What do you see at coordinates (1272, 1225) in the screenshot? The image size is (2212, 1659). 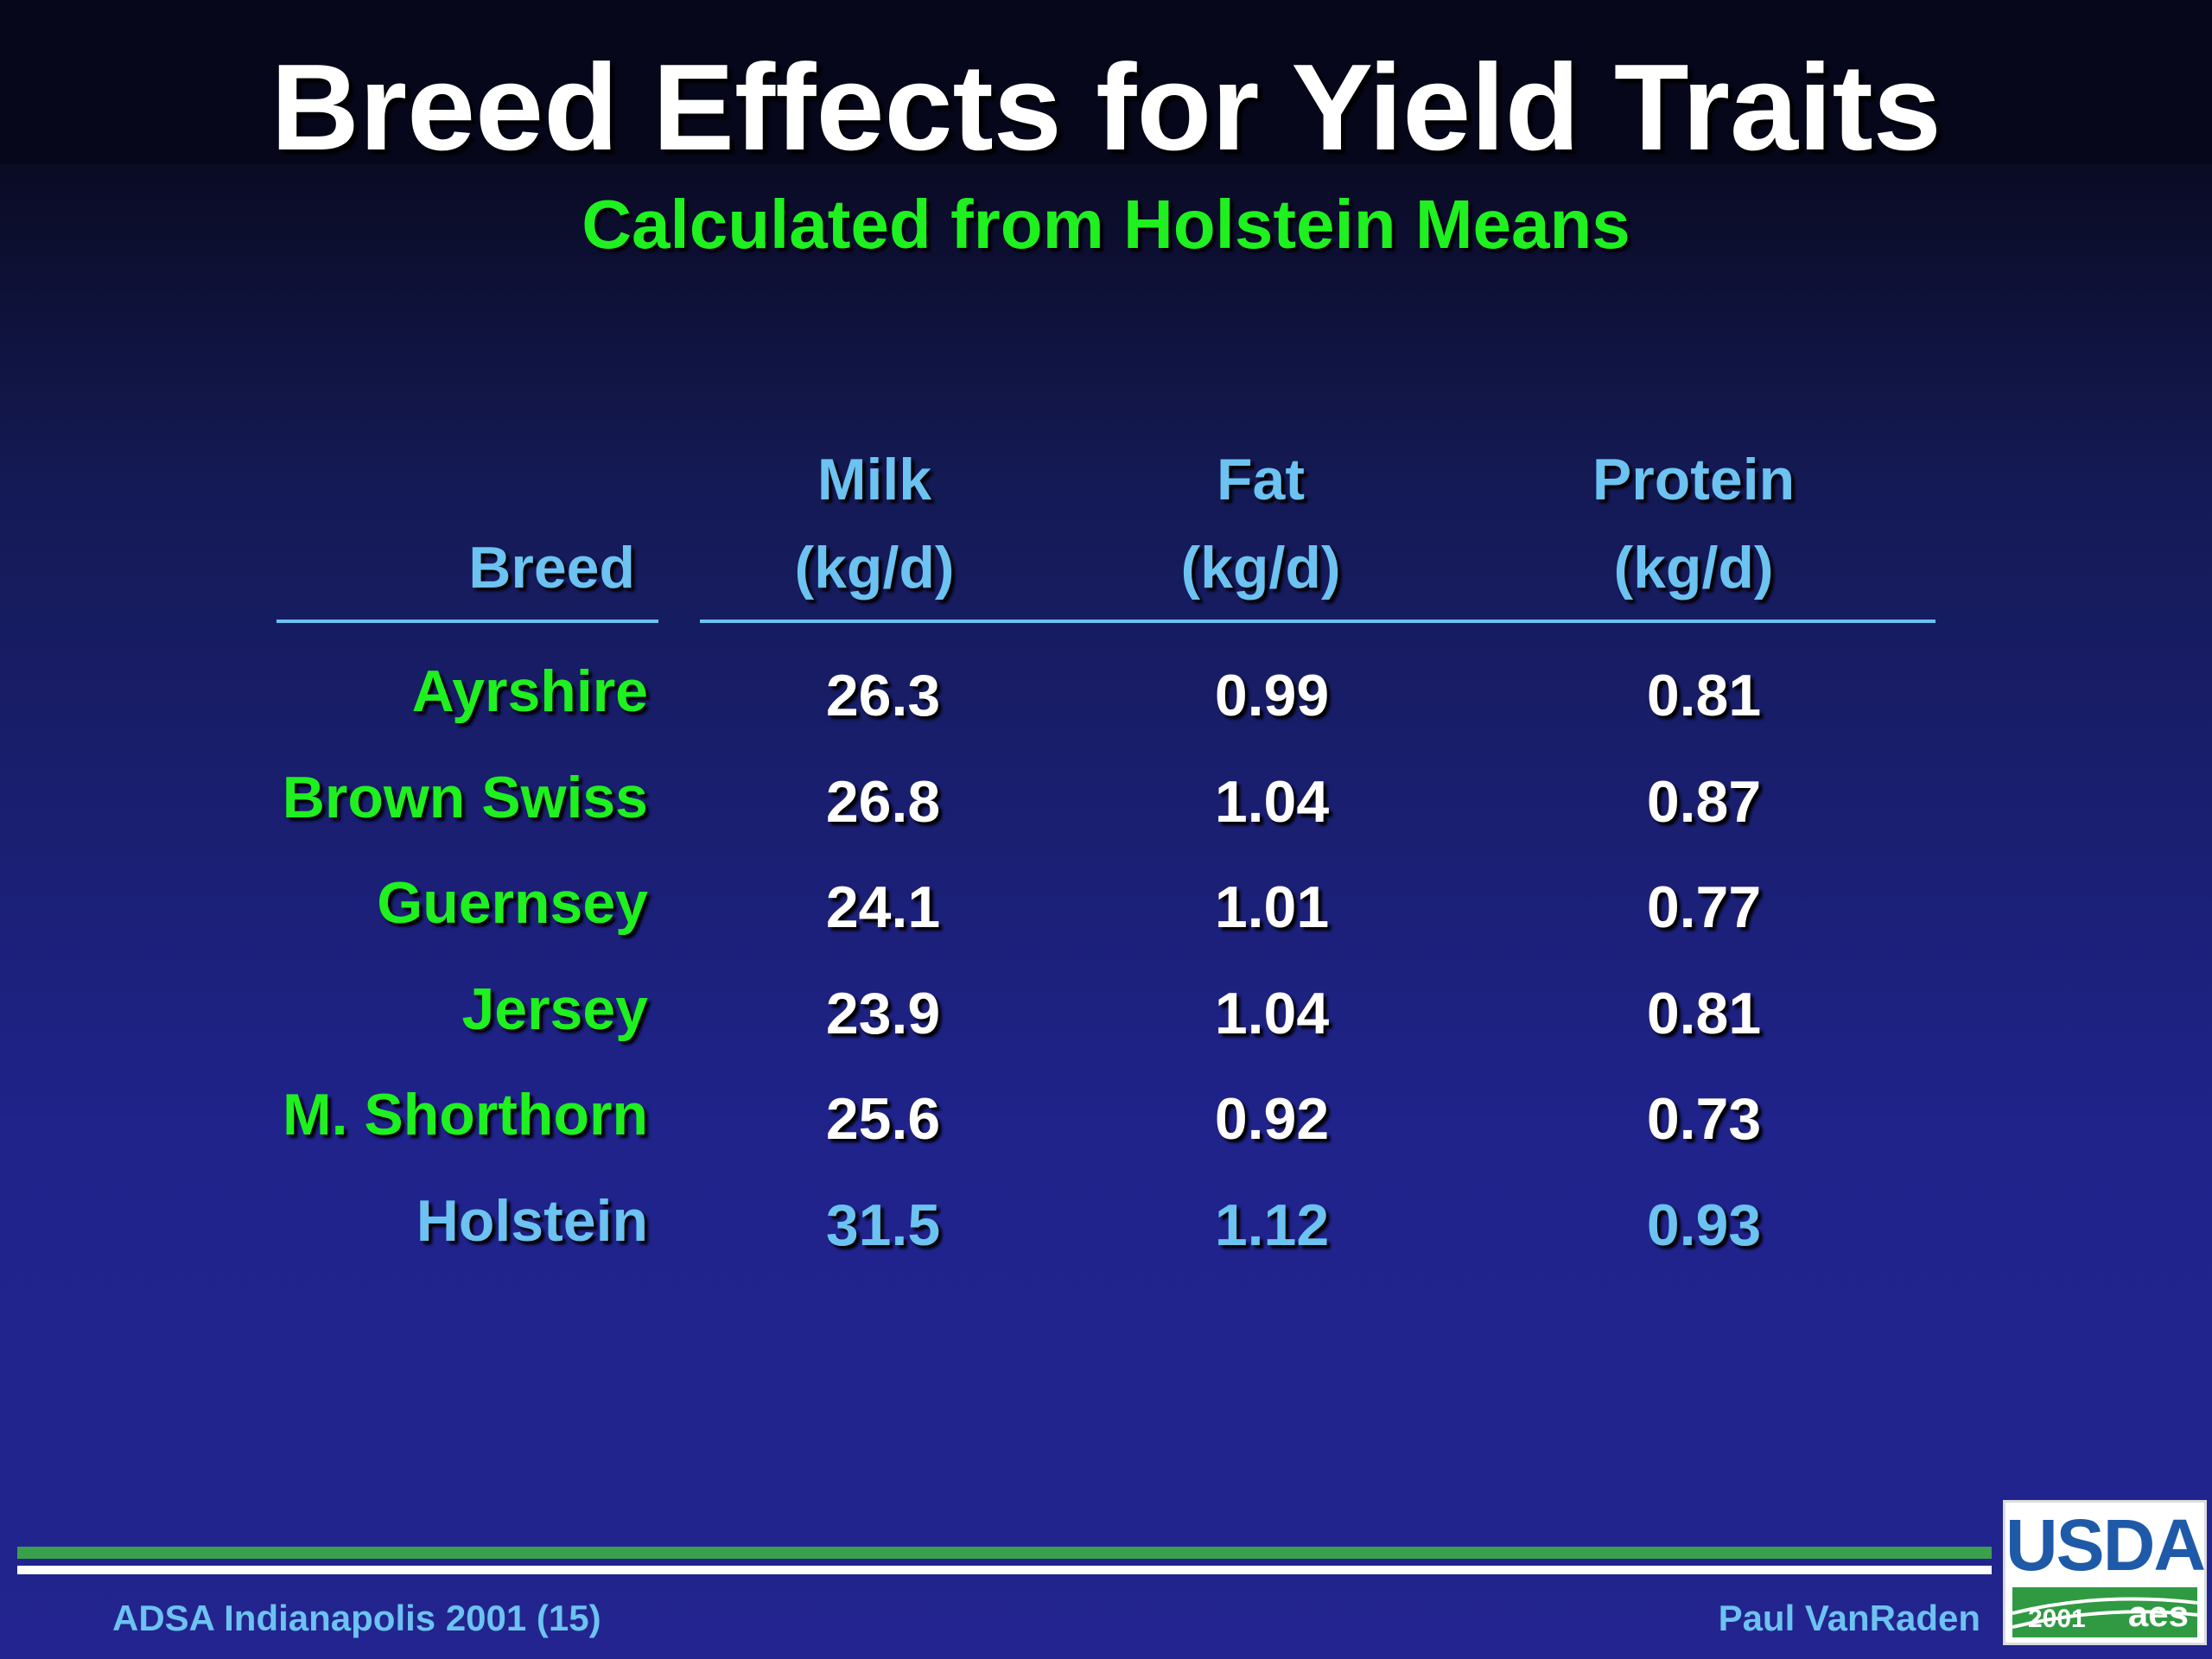 I see `row-fat-holstein: 1.12` at bounding box center [1272, 1225].